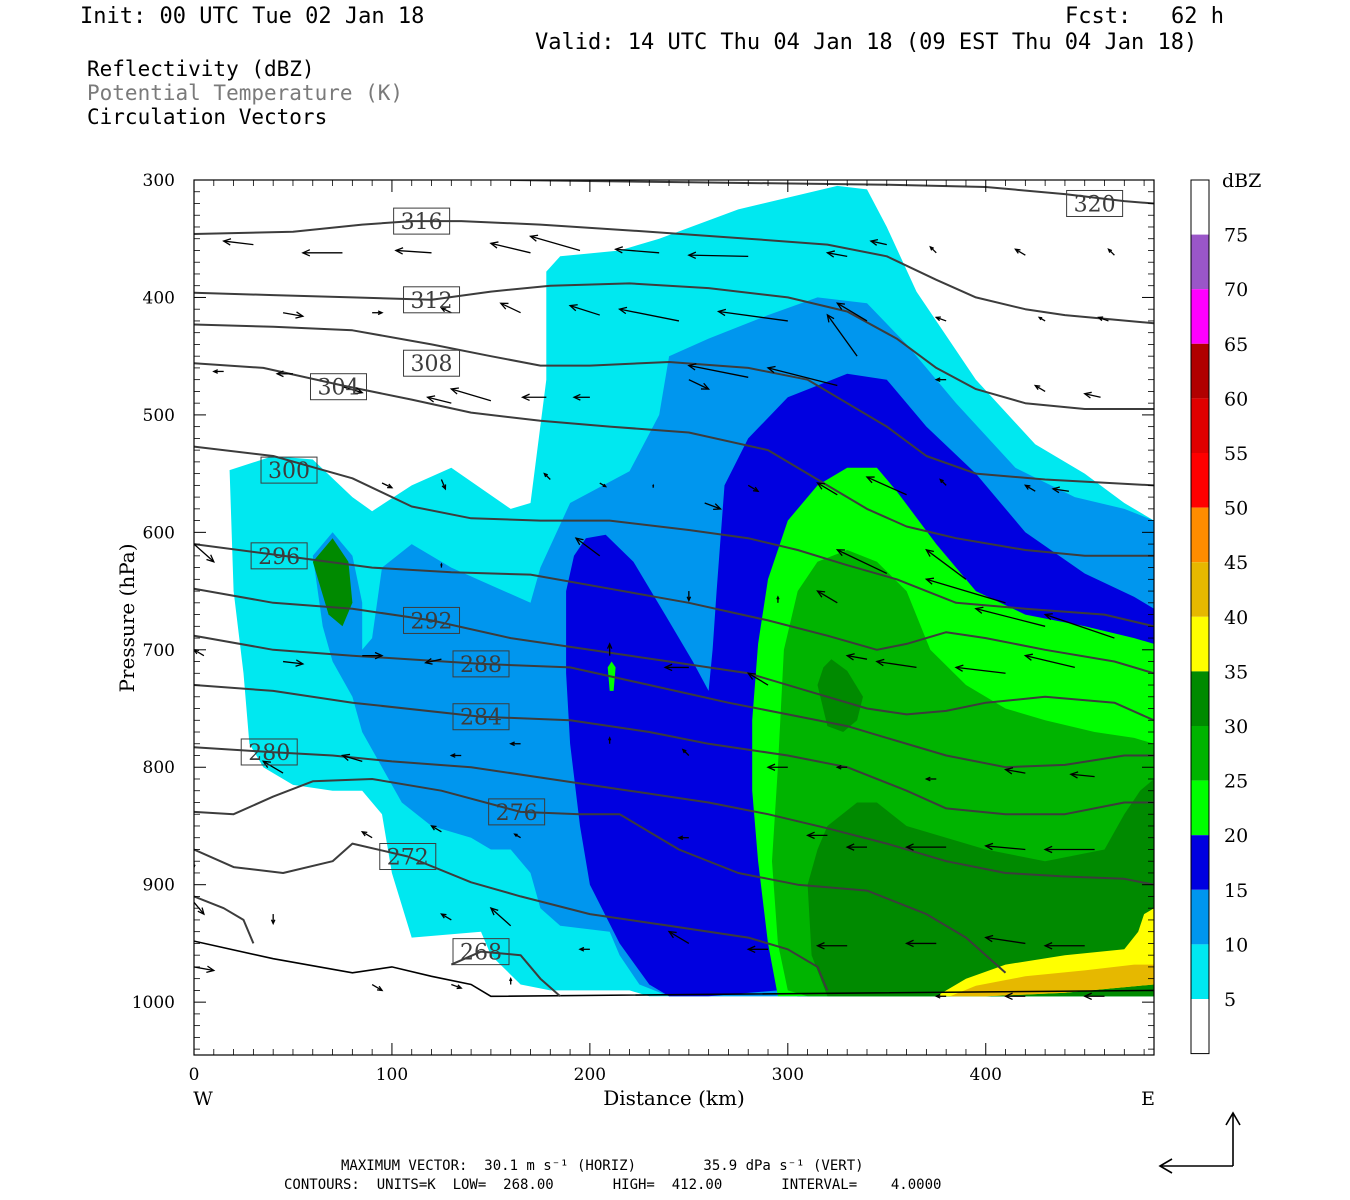 This screenshot has width=1350, height=1200. I want to click on y-tick-label-700: 700, so click(159, 651).